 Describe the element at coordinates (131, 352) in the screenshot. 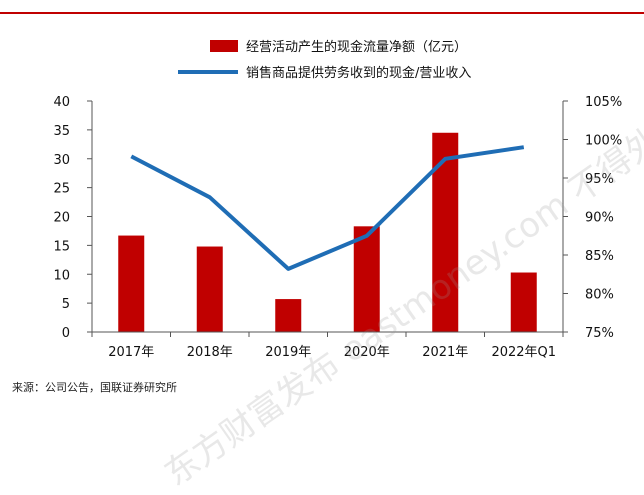

I see `x-tick-label: 2017年` at that location.